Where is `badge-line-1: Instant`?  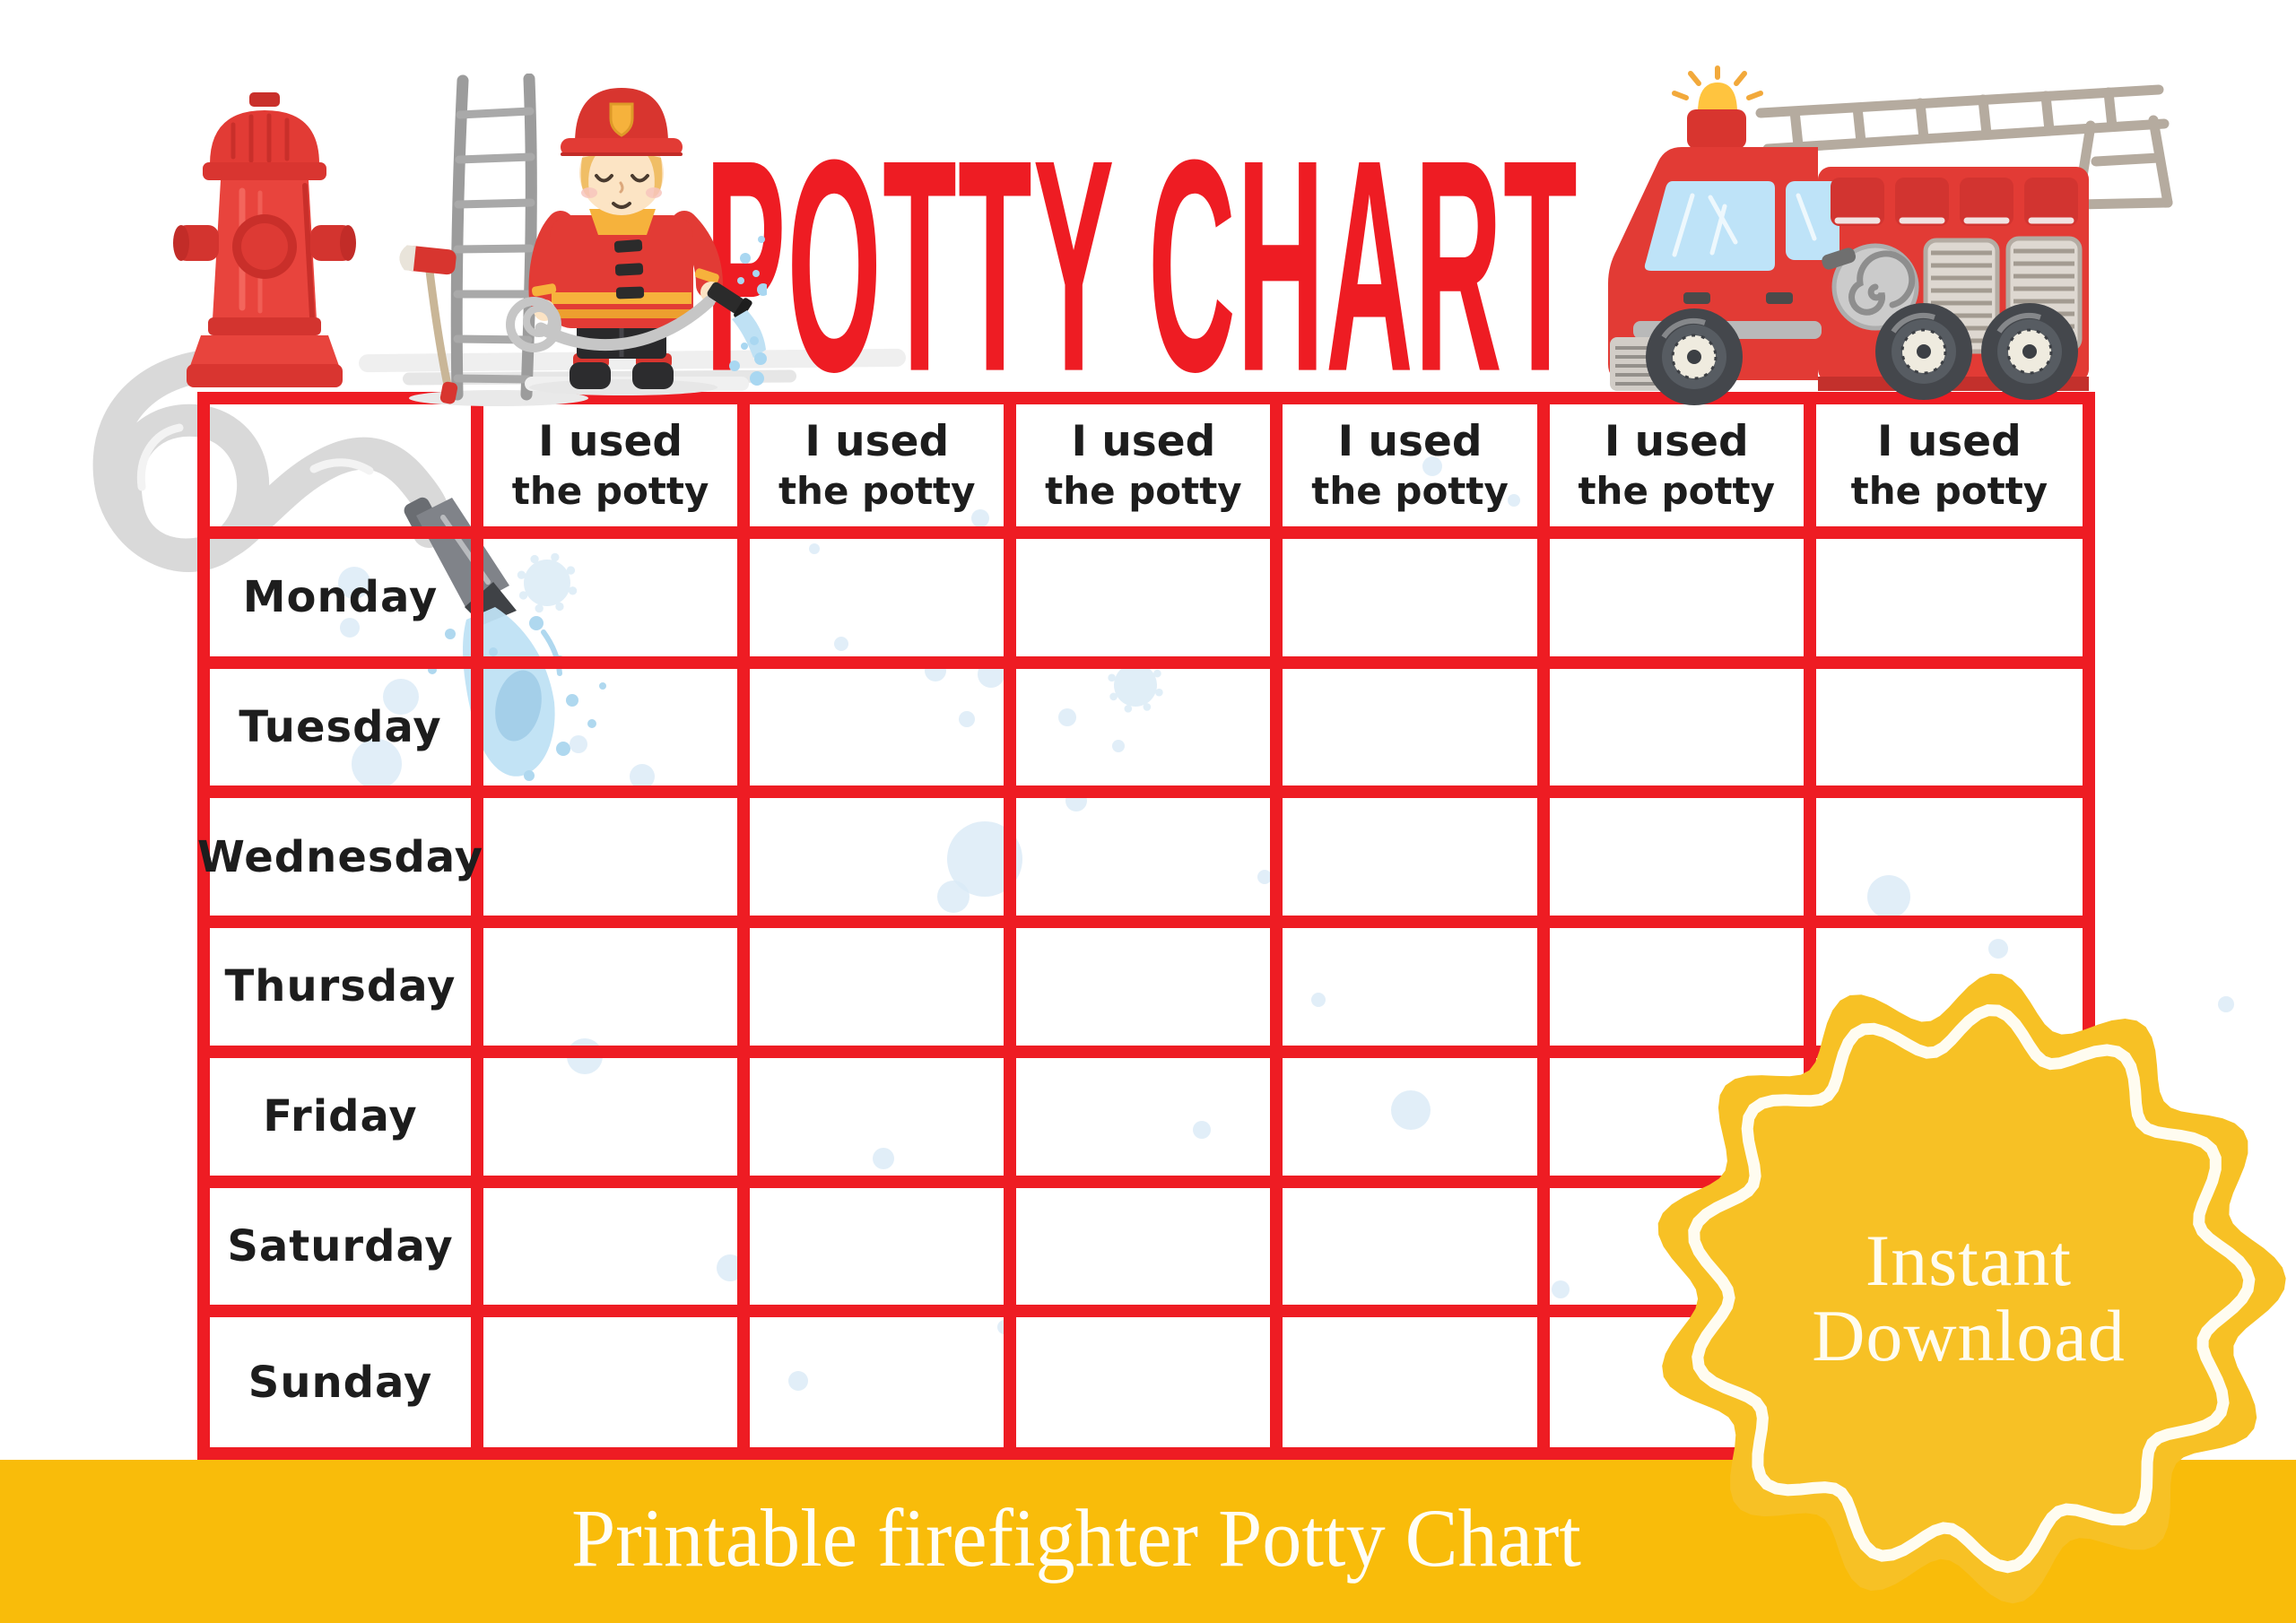 badge-line-1: Instant is located at coordinates (1969, 1260).